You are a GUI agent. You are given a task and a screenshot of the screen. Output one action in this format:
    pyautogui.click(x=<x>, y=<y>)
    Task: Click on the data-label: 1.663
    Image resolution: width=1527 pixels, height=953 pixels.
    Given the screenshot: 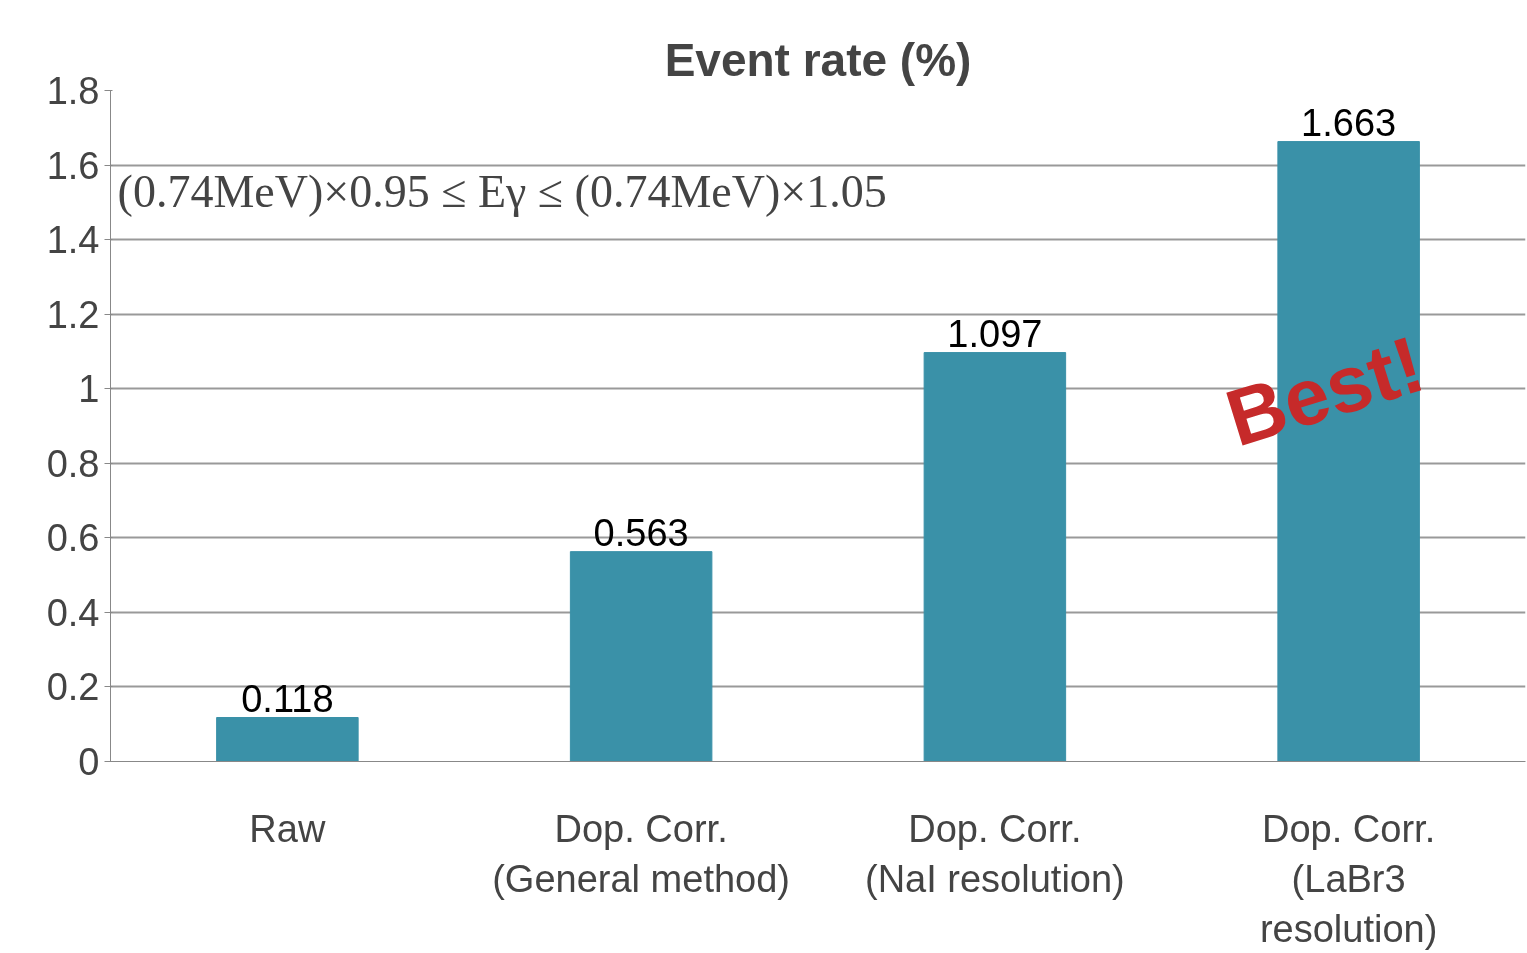 What is the action you would take?
    pyautogui.click(x=1349, y=122)
    